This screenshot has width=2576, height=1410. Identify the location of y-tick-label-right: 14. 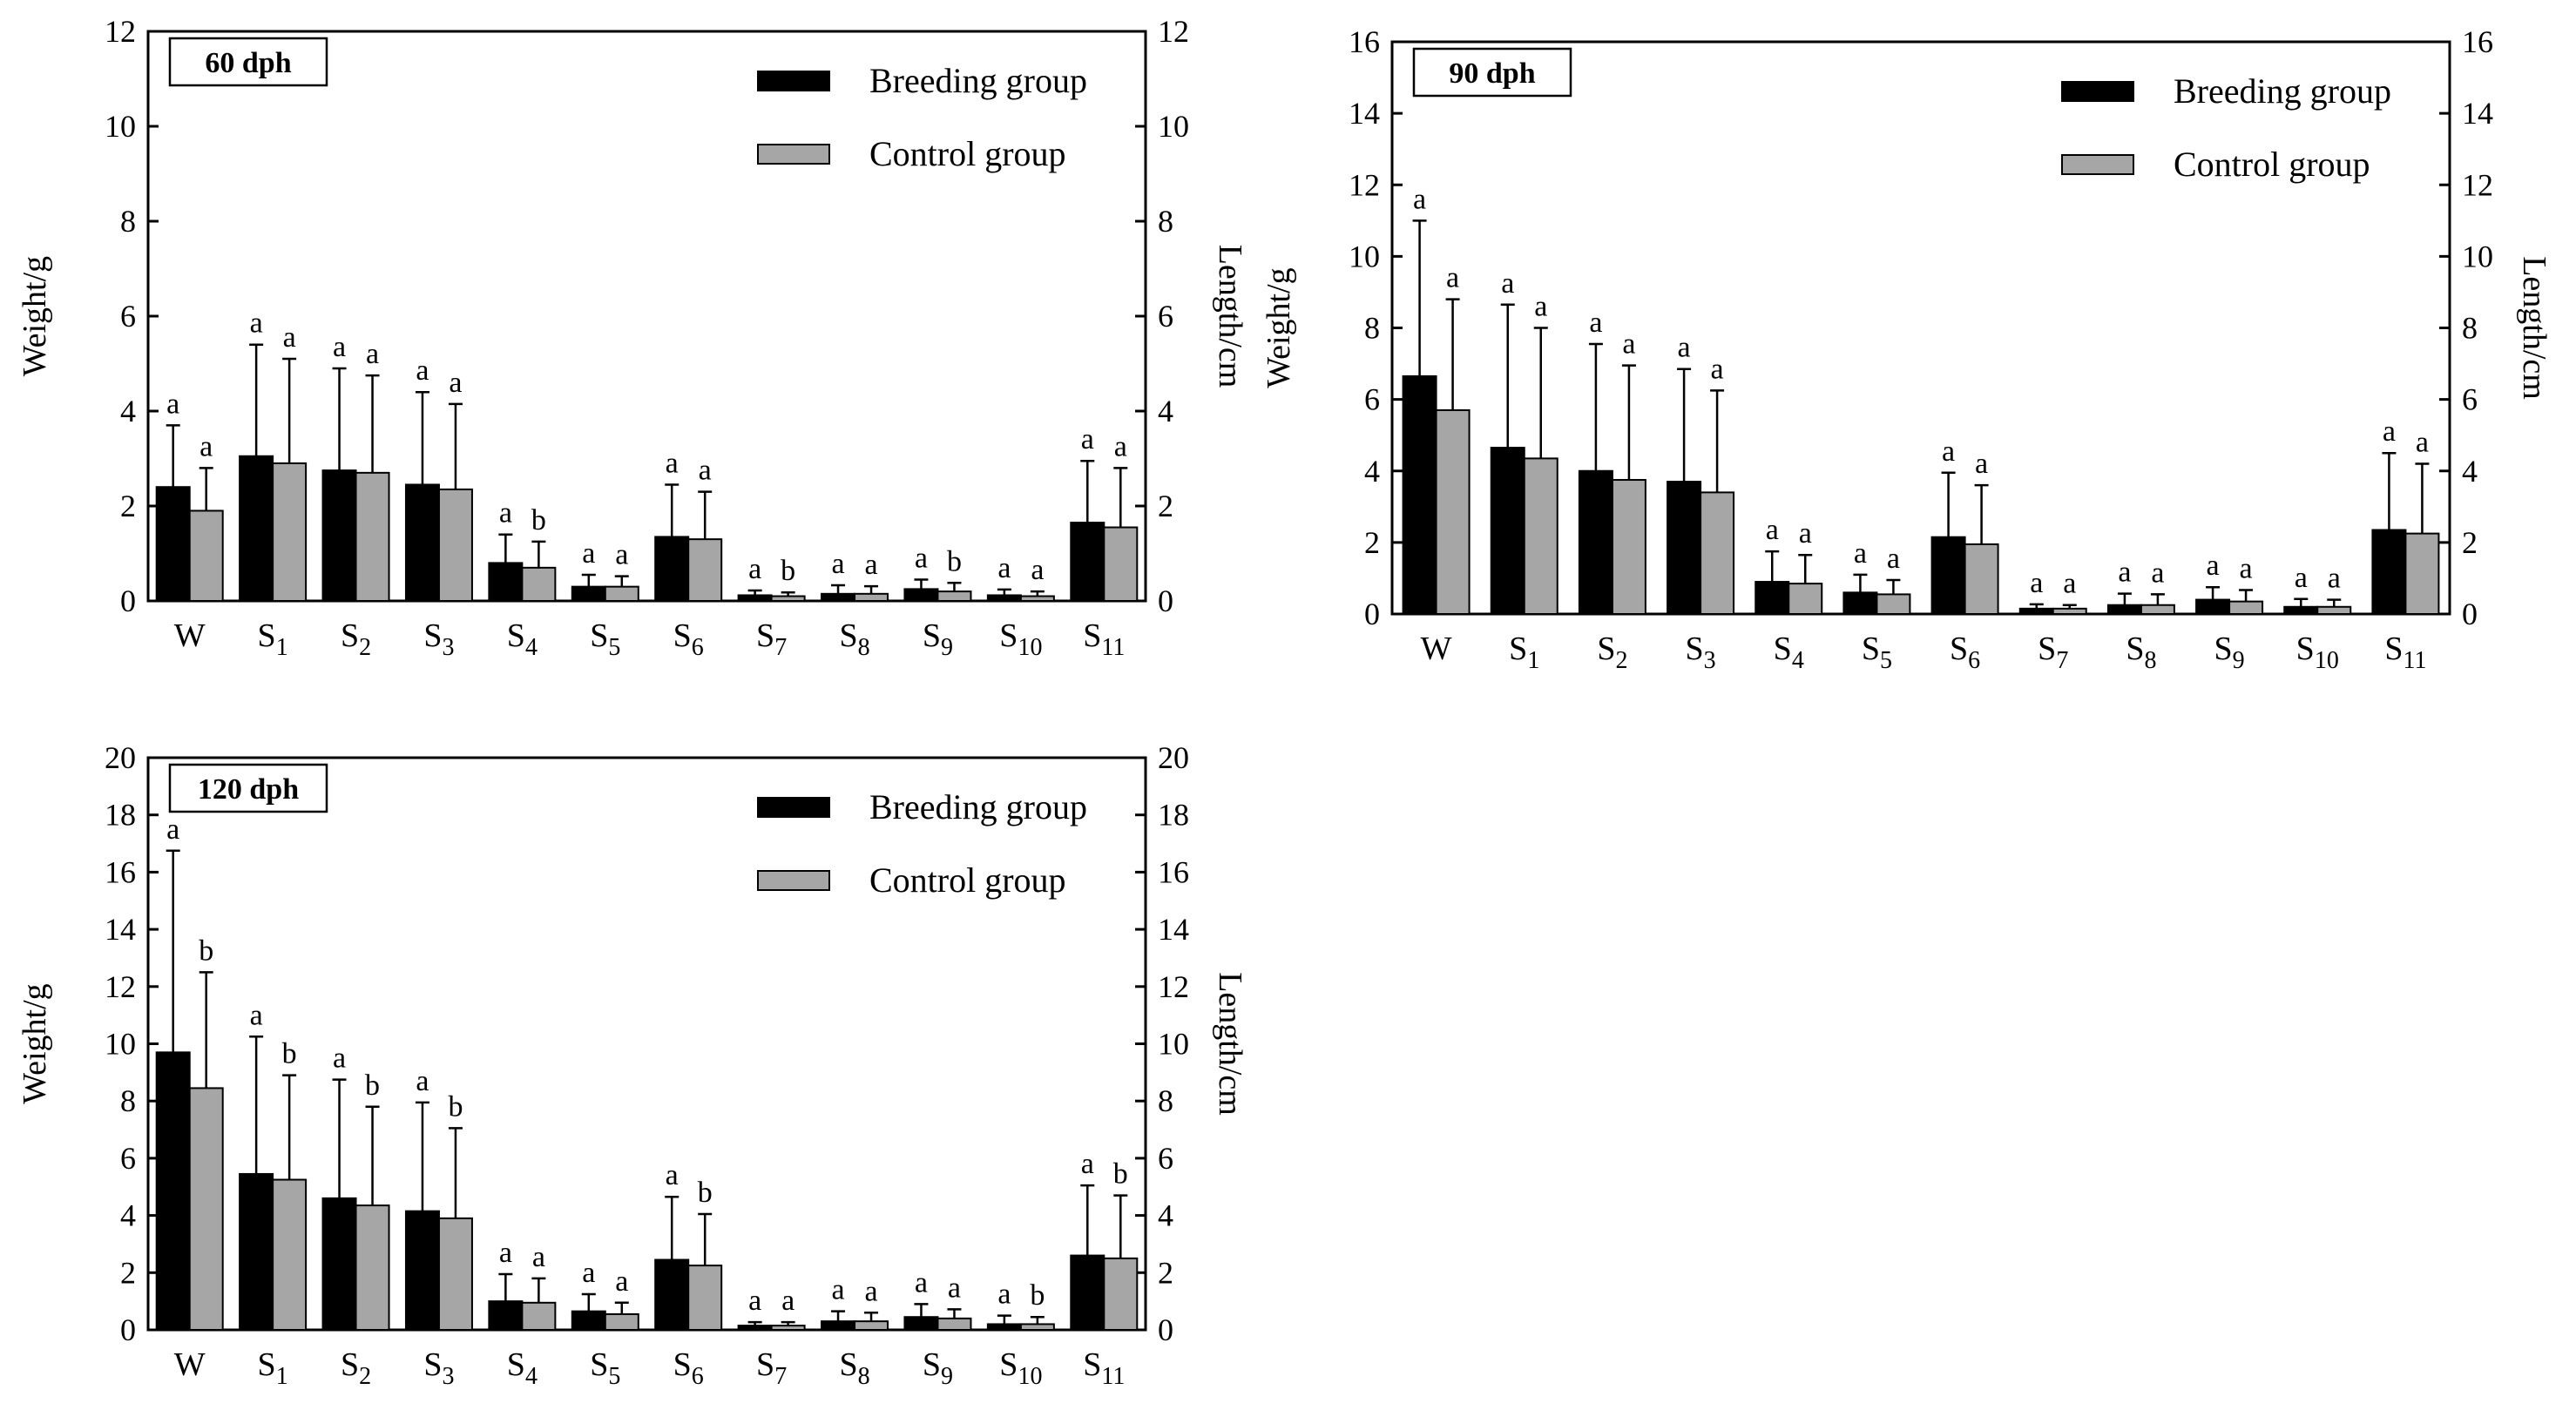
(2477, 113).